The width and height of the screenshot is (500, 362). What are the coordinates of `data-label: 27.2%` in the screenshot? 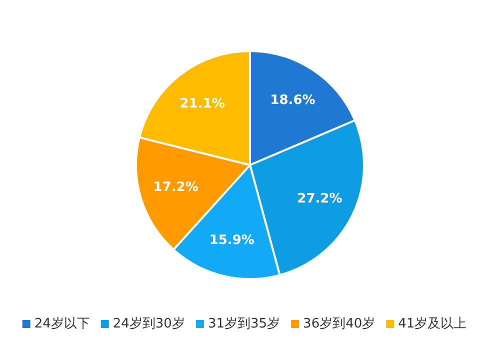 It's located at (319, 198).